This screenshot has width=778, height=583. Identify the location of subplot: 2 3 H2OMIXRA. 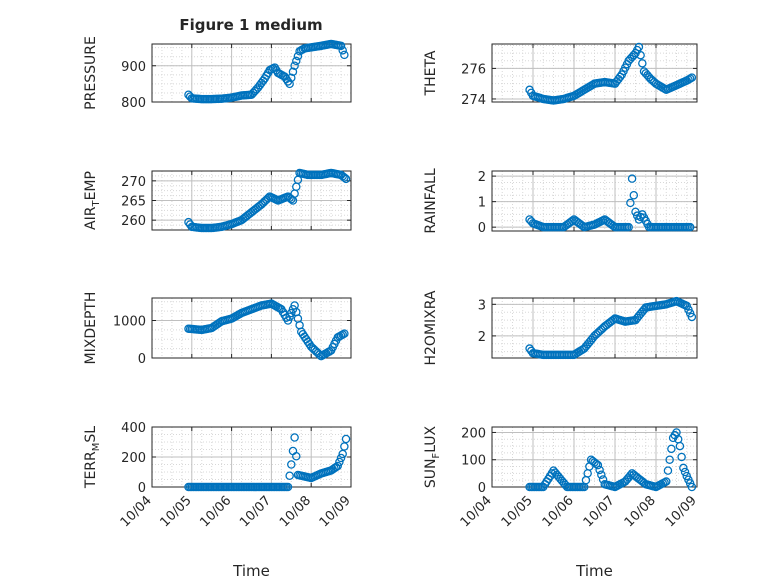
(560, 328).